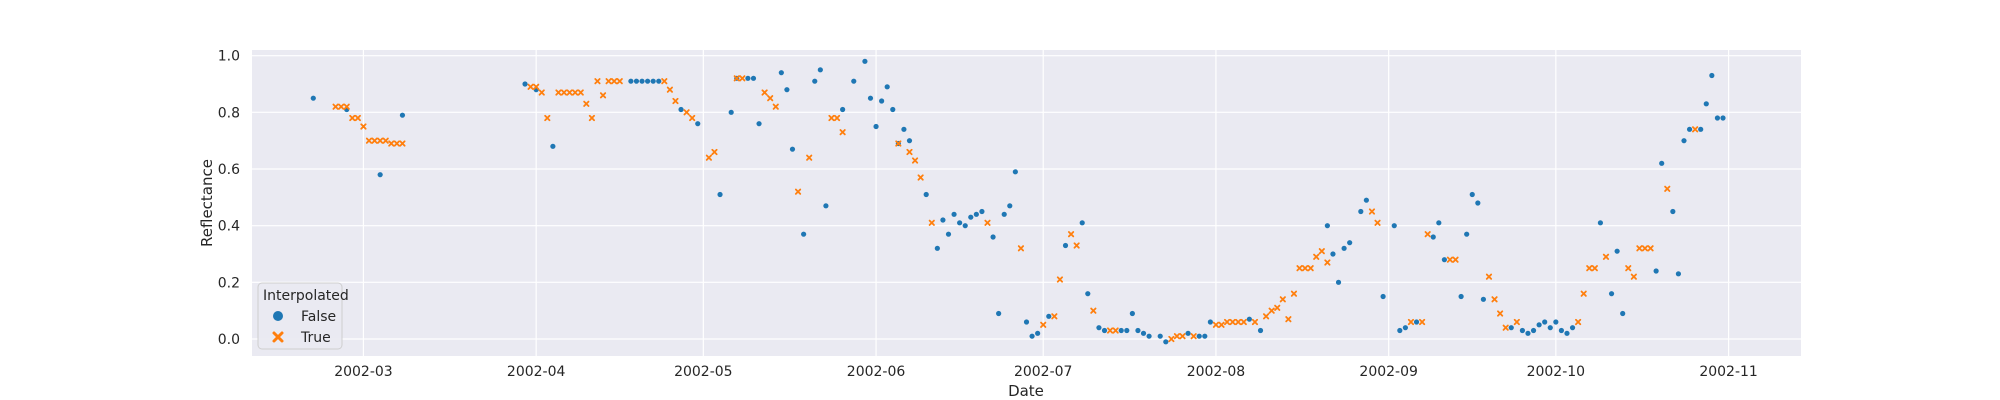  I want to click on legend-true-marker, so click(278, 337).